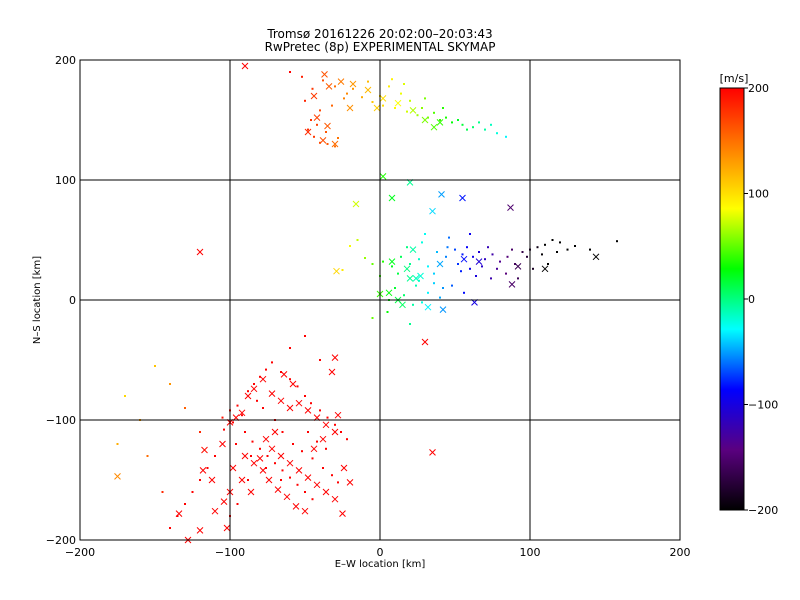 The width and height of the screenshot is (800, 600). Describe the element at coordinates (72, 300) in the screenshot. I see `y-tick-label: 0` at that location.